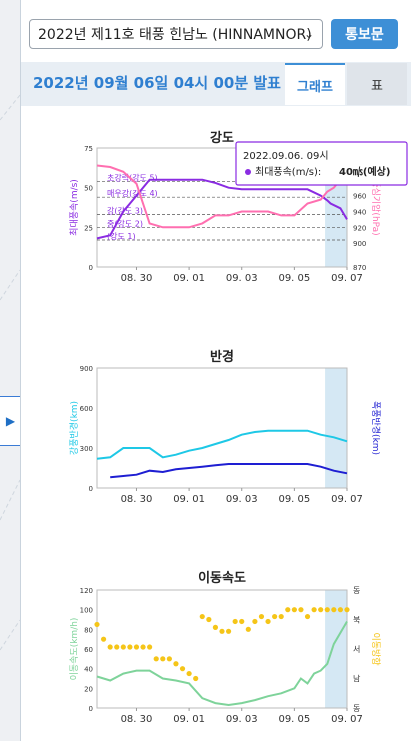  Describe the element at coordinates (321, 163) in the screenshot. I see `tooltip-box` at that location.